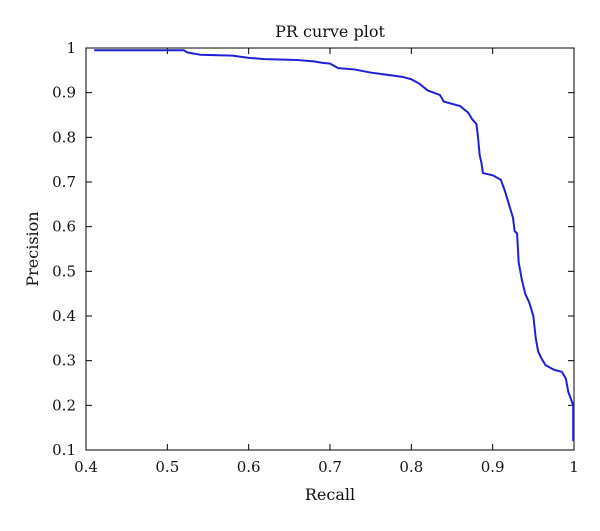 This screenshot has height=531, width=600. Describe the element at coordinates (330, 467) in the screenshot. I see `x-tick-label: 0.7` at that location.